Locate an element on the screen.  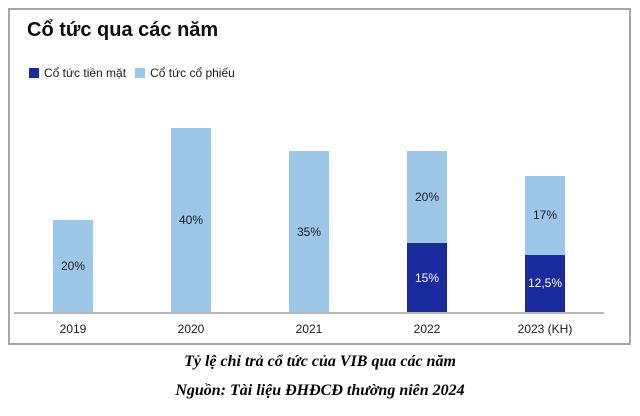
bar-column: 20% 15% is located at coordinates (427, 213).